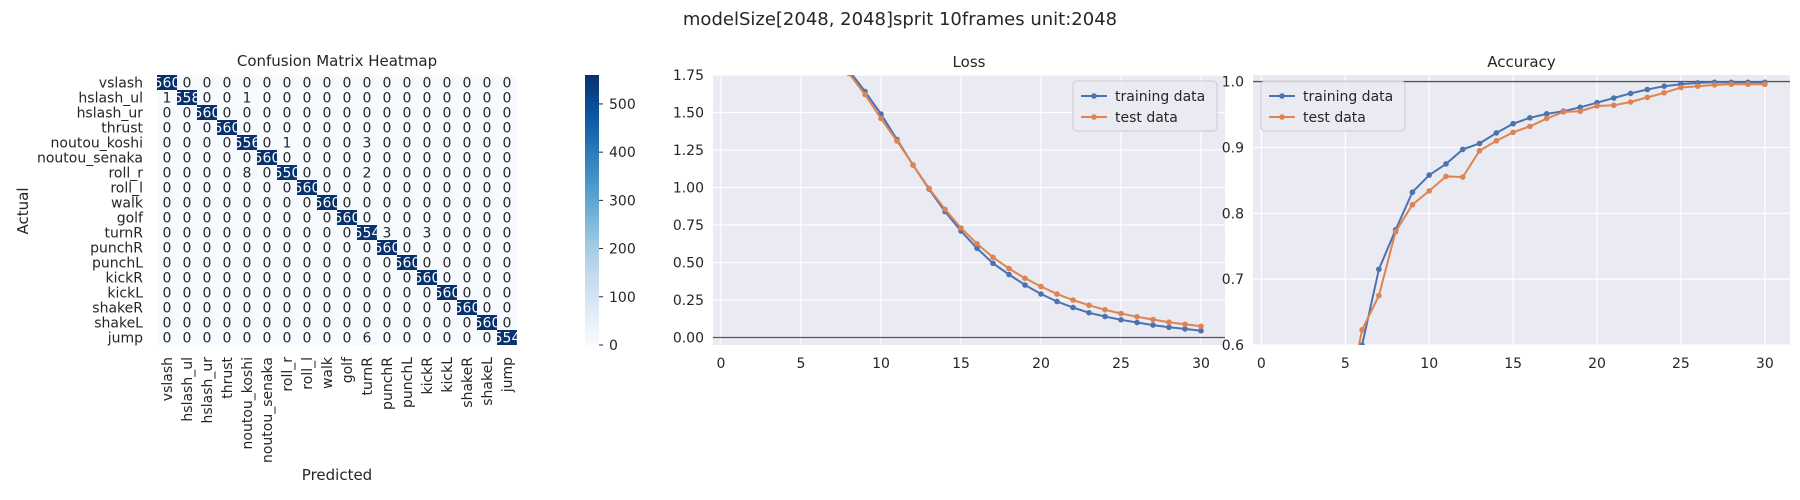  Describe the element at coordinates (961, 364) in the screenshot. I see `x-tick-label: 15` at that location.